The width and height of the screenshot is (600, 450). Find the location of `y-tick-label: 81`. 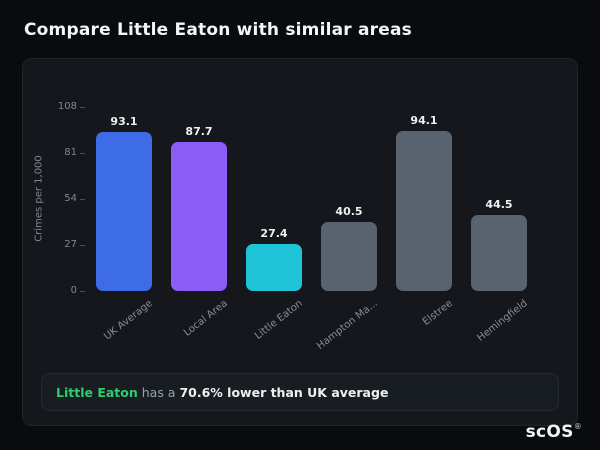

y-tick-label: 81 is located at coordinates (70, 152).